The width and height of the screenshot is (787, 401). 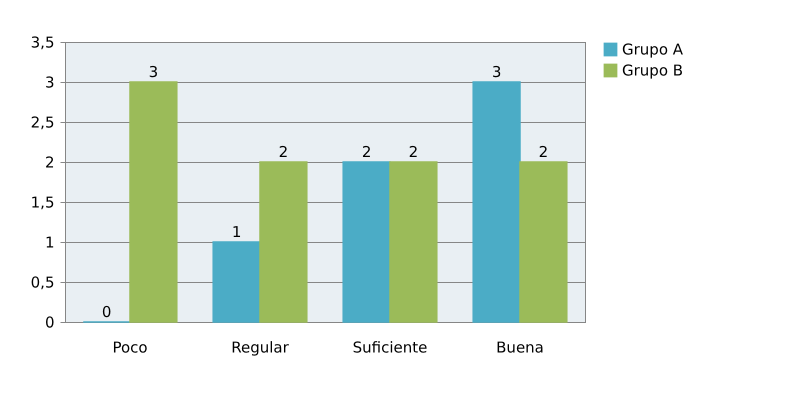 I want to click on legend-label: Grupo A, so click(x=653, y=49).